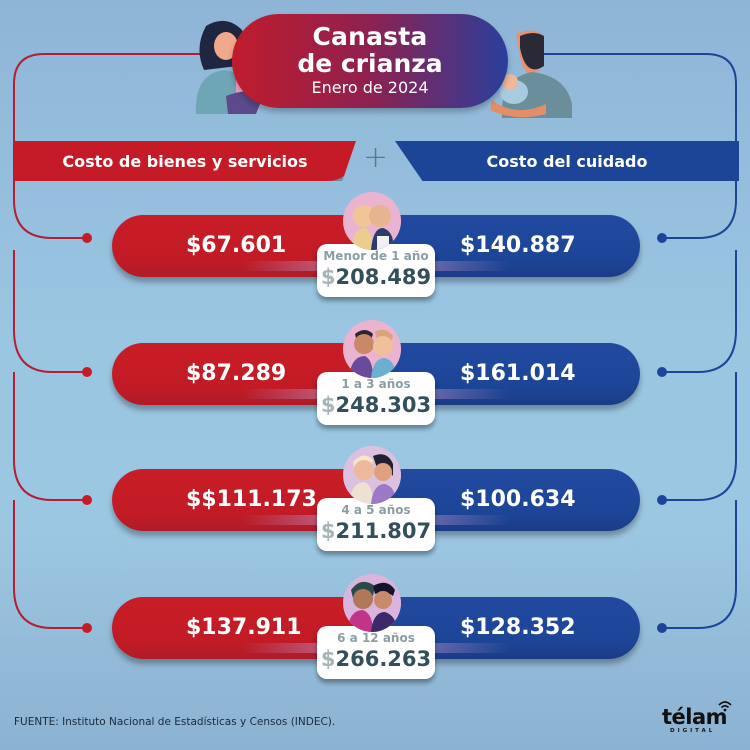 The height and width of the screenshot is (750, 750). Describe the element at coordinates (372, 221) in the screenshot. I see `babies-icon` at that location.